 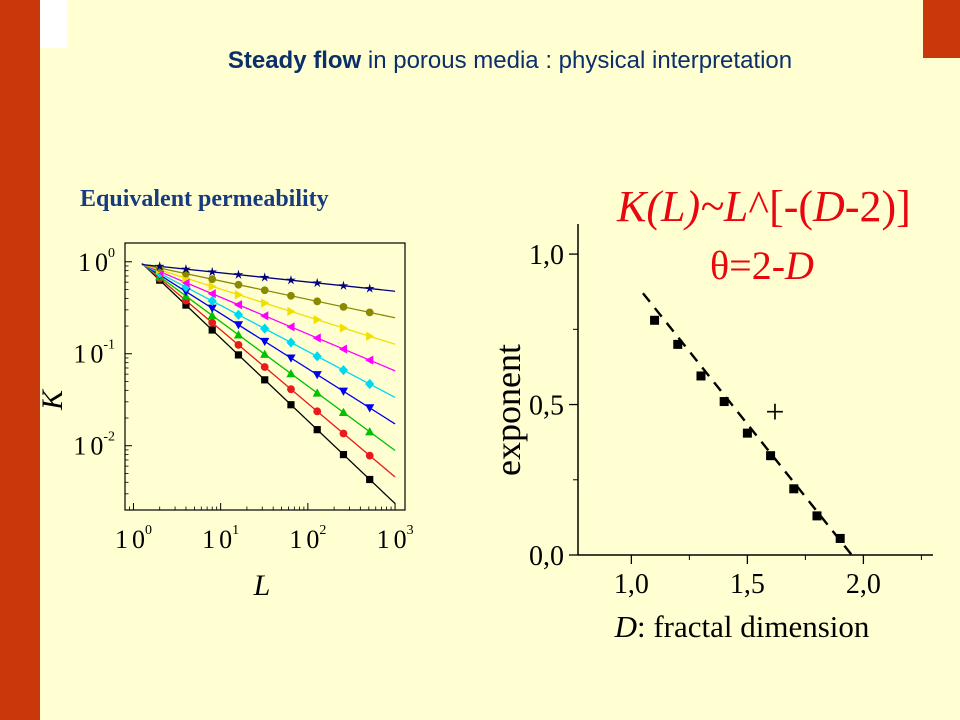 What do you see at coordinates (96, 261) in the screenshot?
I see `y-tick-label: 1 00` at bounding box center [96, 261].